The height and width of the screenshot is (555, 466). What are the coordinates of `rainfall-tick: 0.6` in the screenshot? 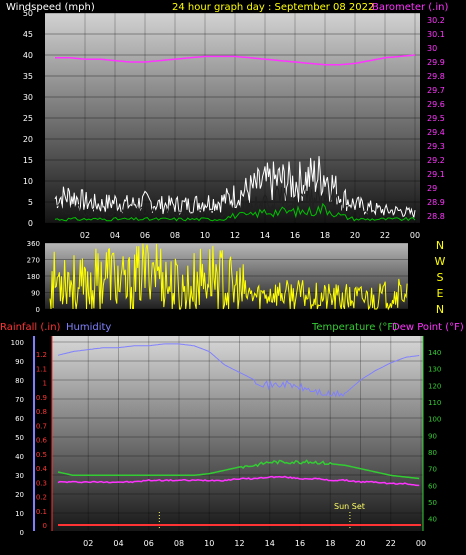 It's located at (42, 441).